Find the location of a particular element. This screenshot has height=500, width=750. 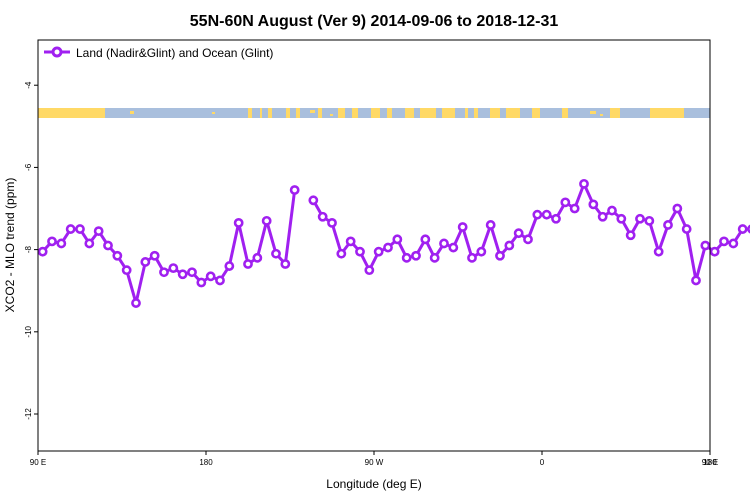

y-tick-label: -6 is located at coordinates (28, 167).